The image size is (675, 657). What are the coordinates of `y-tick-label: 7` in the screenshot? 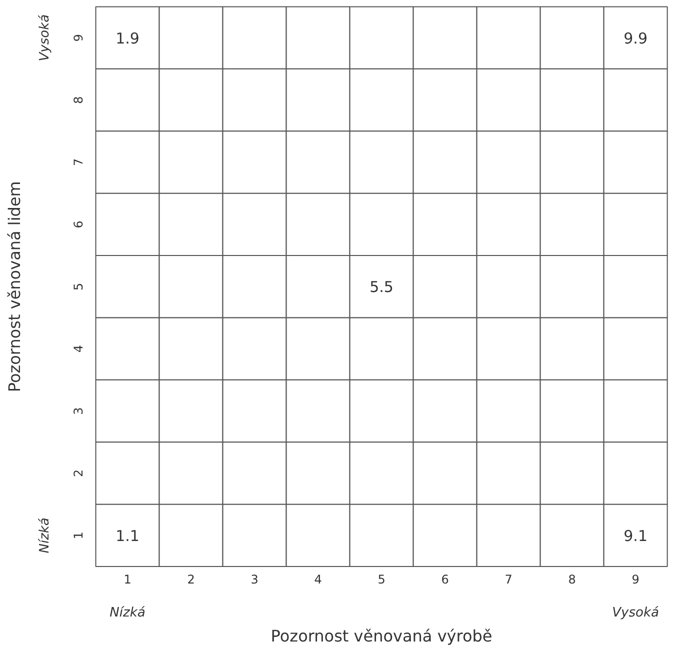 It's located at (78, 162).